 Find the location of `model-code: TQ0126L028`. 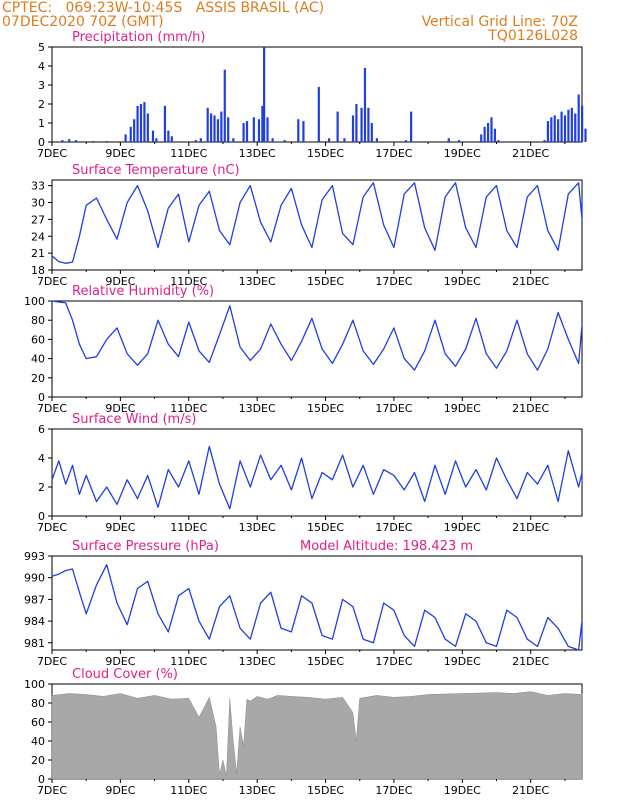

model-code: TQ0126L028 is located at coordinates (533, 36).